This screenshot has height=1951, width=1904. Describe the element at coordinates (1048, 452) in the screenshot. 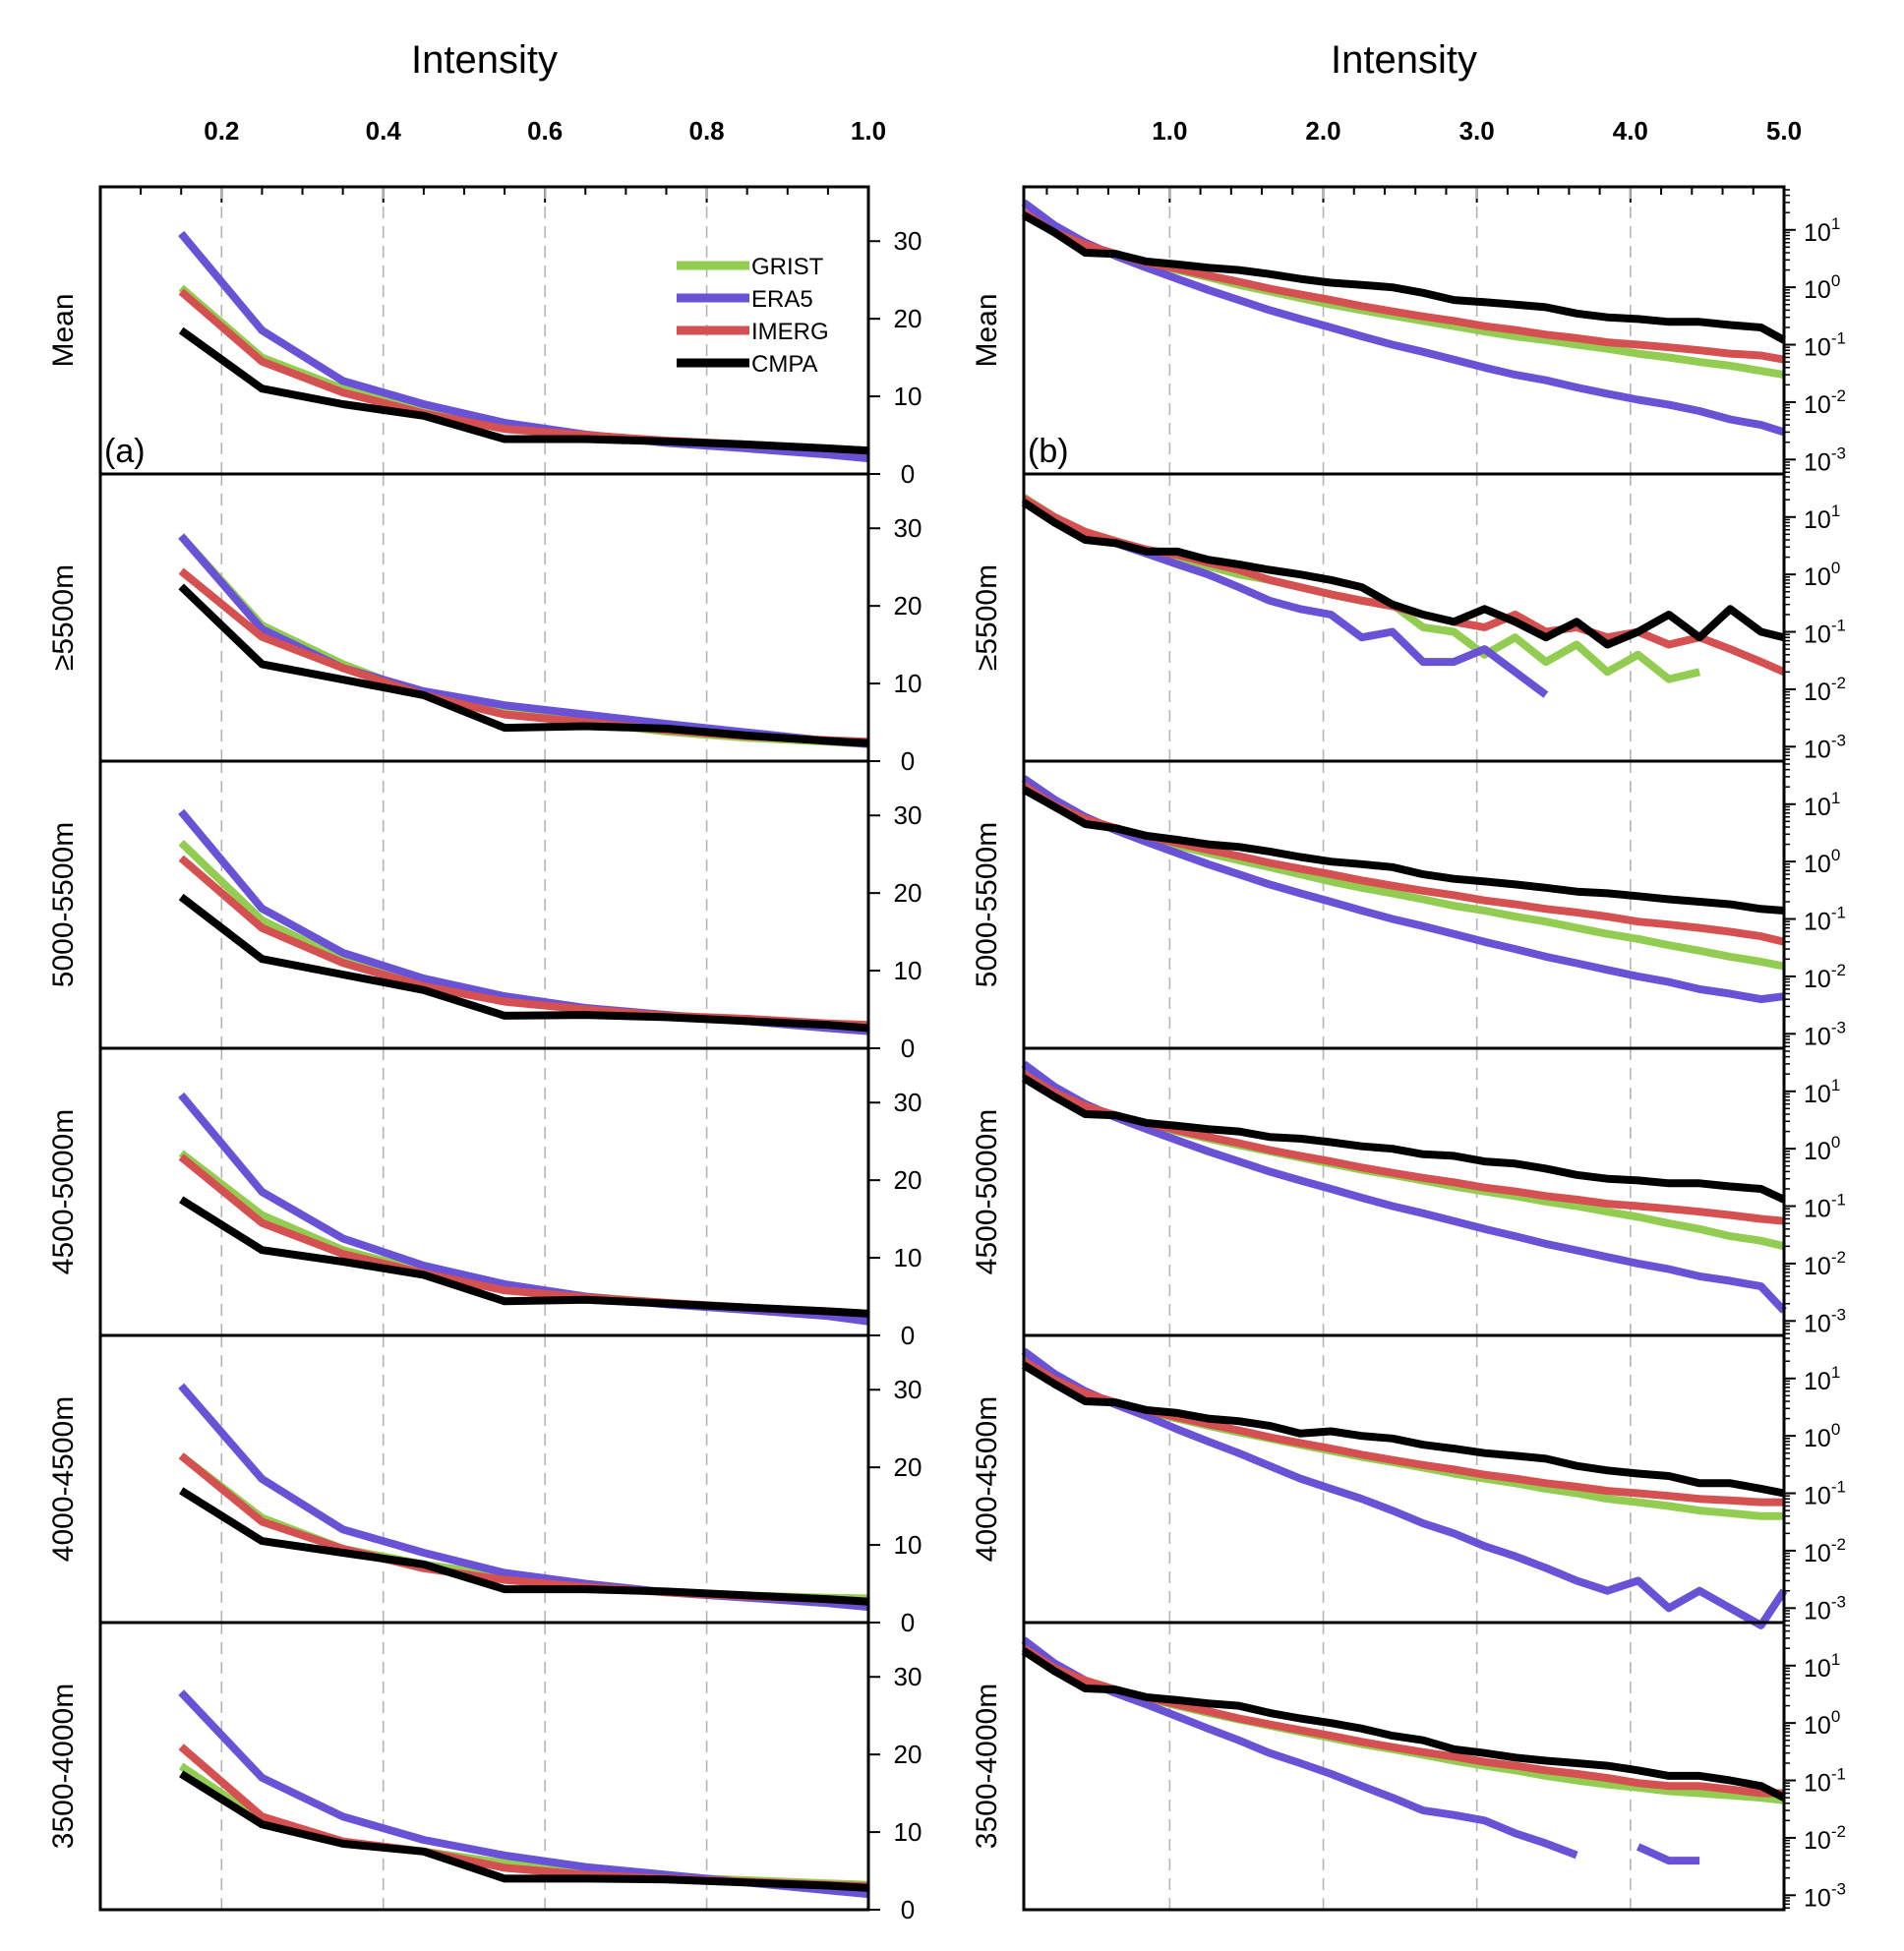

I see `panel-label: (b)` at that location.